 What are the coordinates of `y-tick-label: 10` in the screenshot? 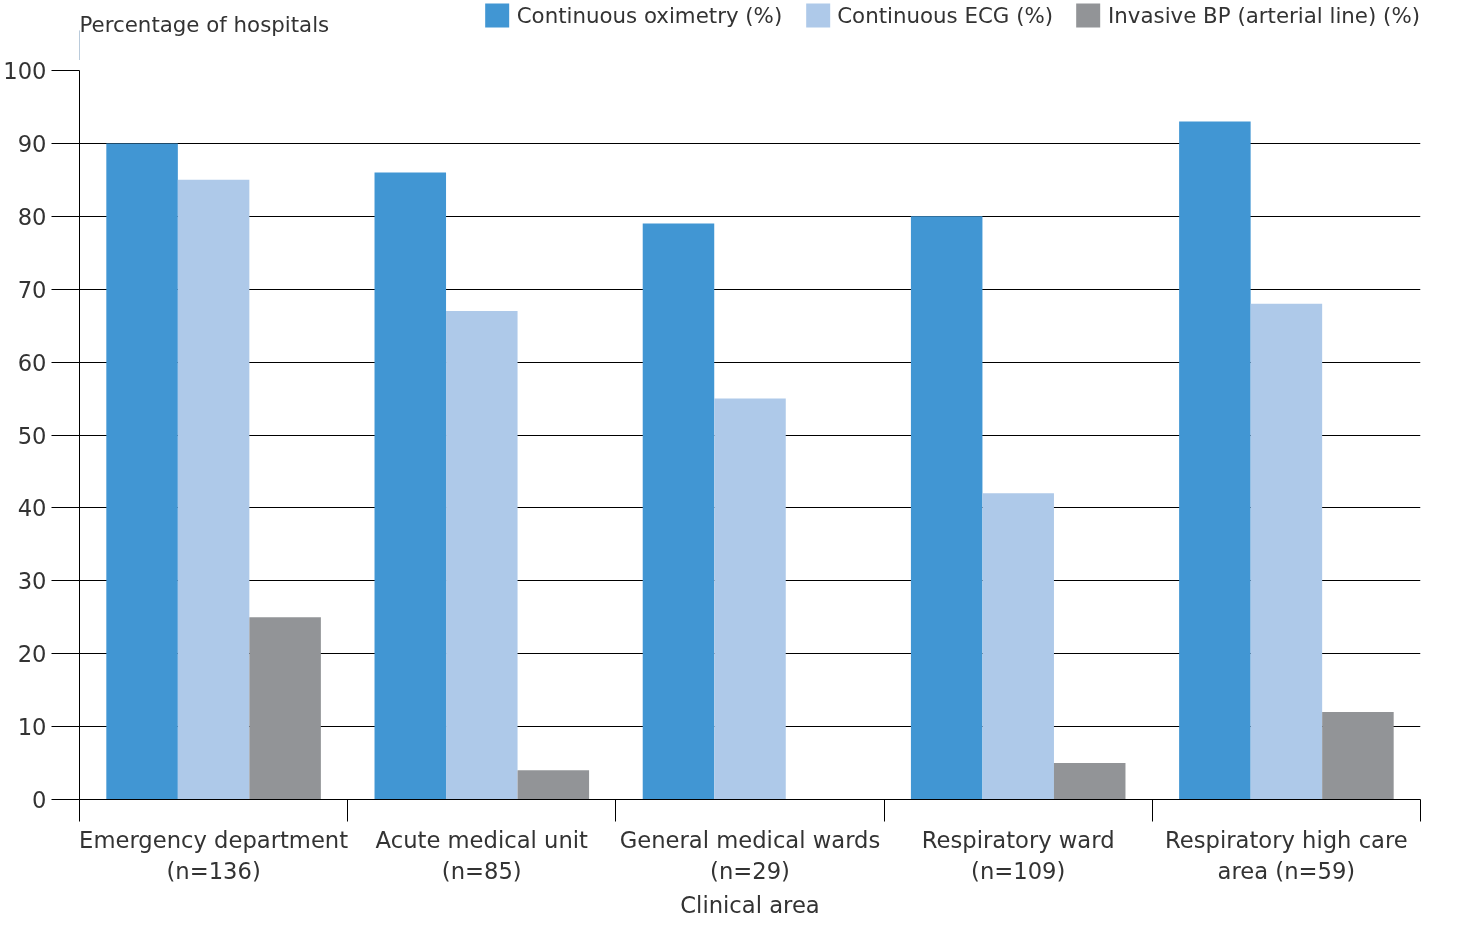 It's located at (32, 727).